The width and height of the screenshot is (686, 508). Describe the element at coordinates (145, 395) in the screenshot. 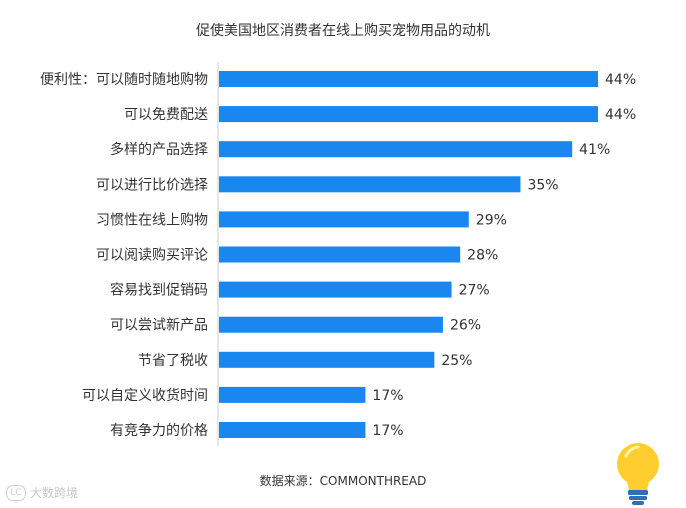

I see `category-label: 可以自定义收货时间` at that location.